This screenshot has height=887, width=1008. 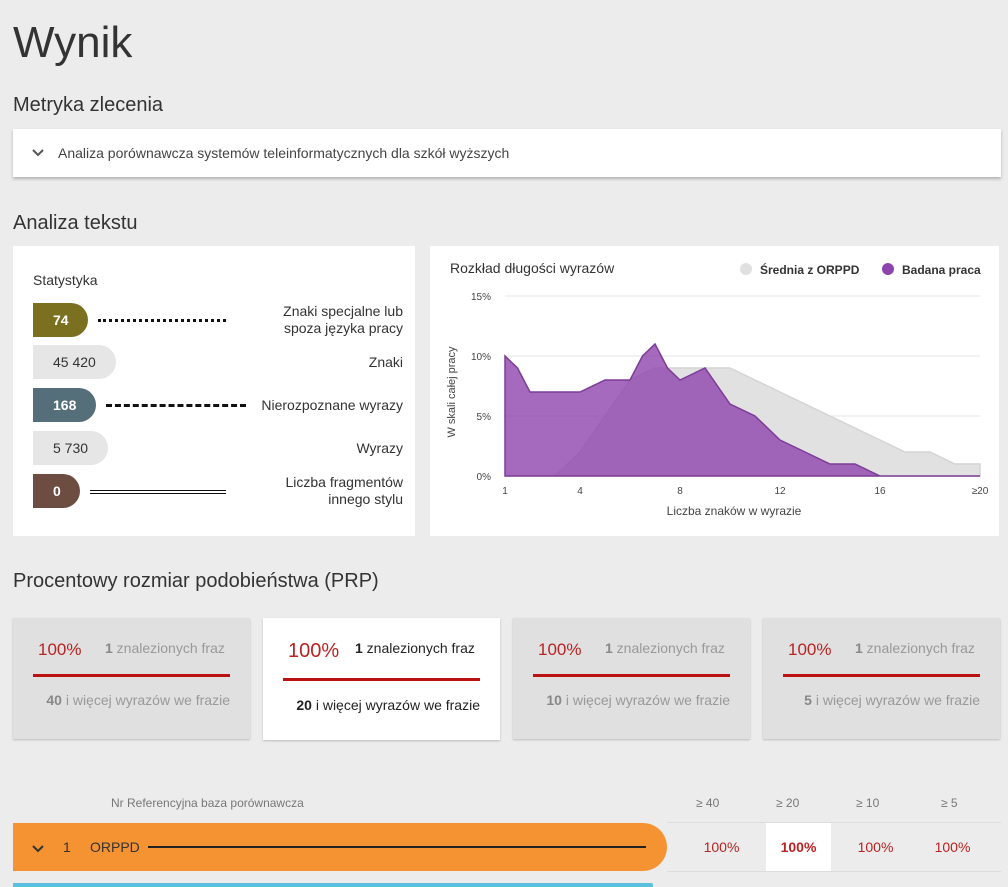 What do you see at coordinates (892, 700) in the screenshot?
I see `prp-words: 5 i więcej wyrazów we frazie` at bounding box center [892, 700].